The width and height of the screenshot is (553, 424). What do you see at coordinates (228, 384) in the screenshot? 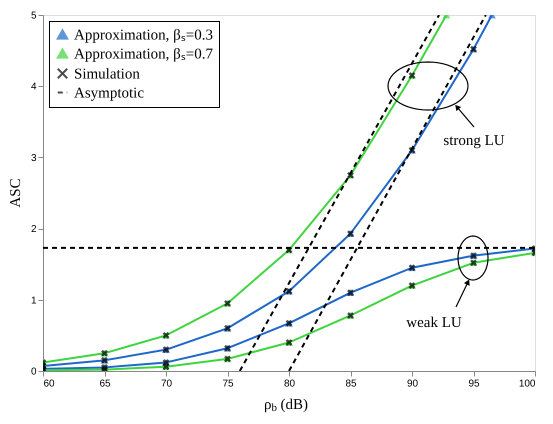
I see `x-tick-label: 75` at bounding box center [228, 384].